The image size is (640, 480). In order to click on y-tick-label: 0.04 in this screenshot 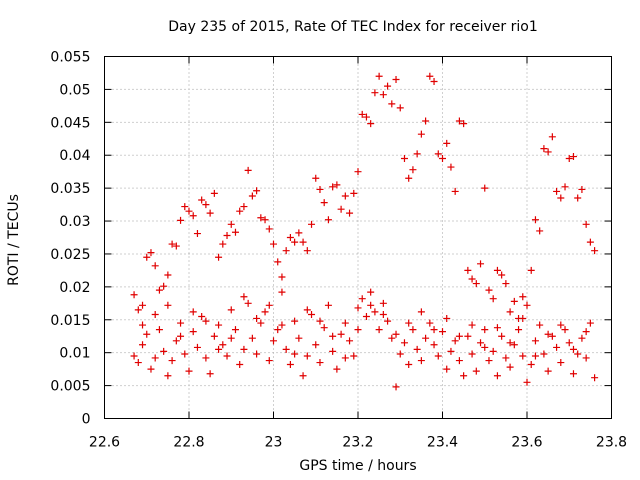, I will do `click(74, 156)`.